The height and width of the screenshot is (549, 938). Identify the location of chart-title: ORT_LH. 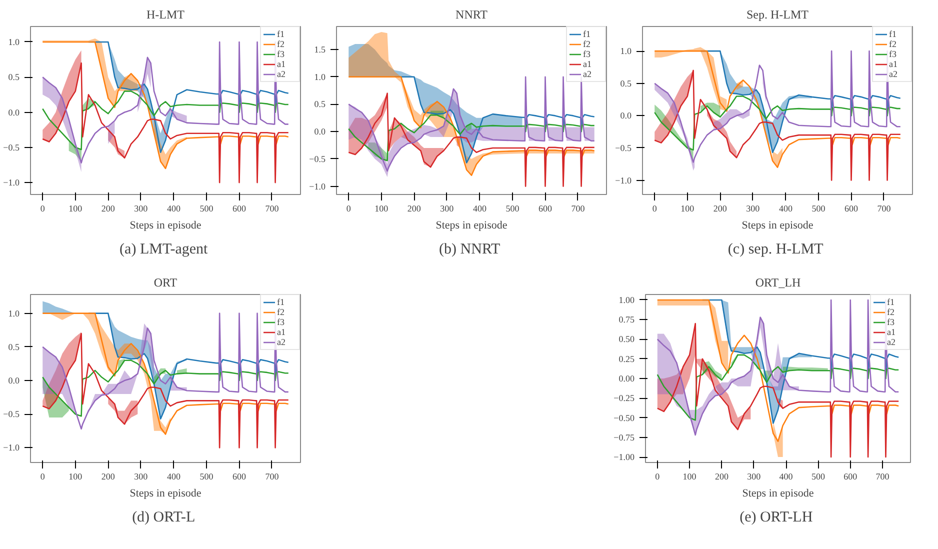
(778, 283).